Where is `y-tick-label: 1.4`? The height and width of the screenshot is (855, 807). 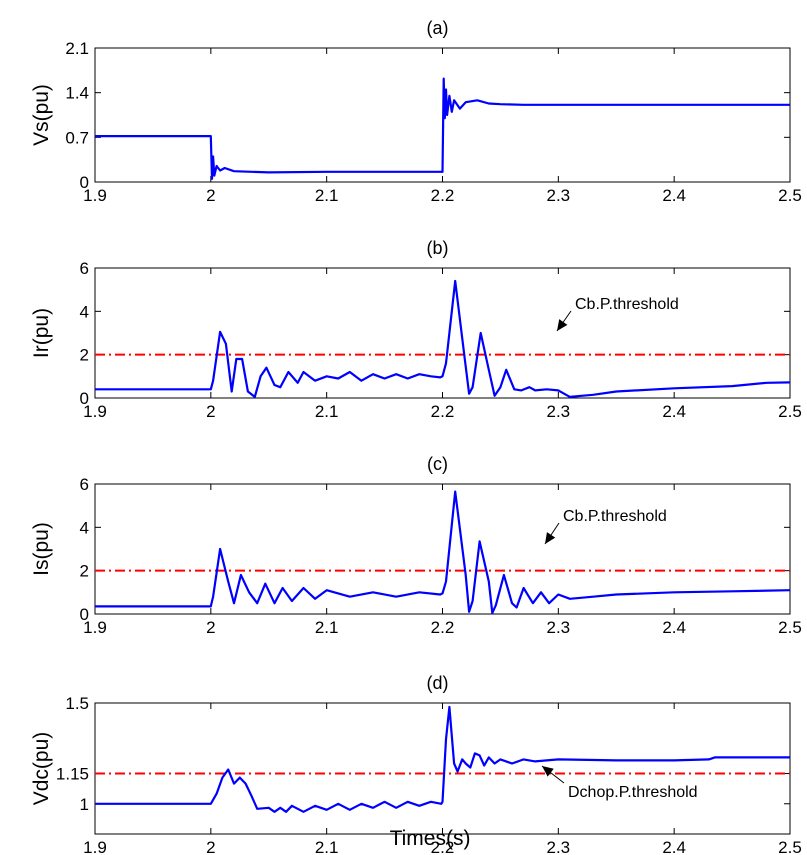 y-tick-label: 1.4 is located at coordinates (77, 93).